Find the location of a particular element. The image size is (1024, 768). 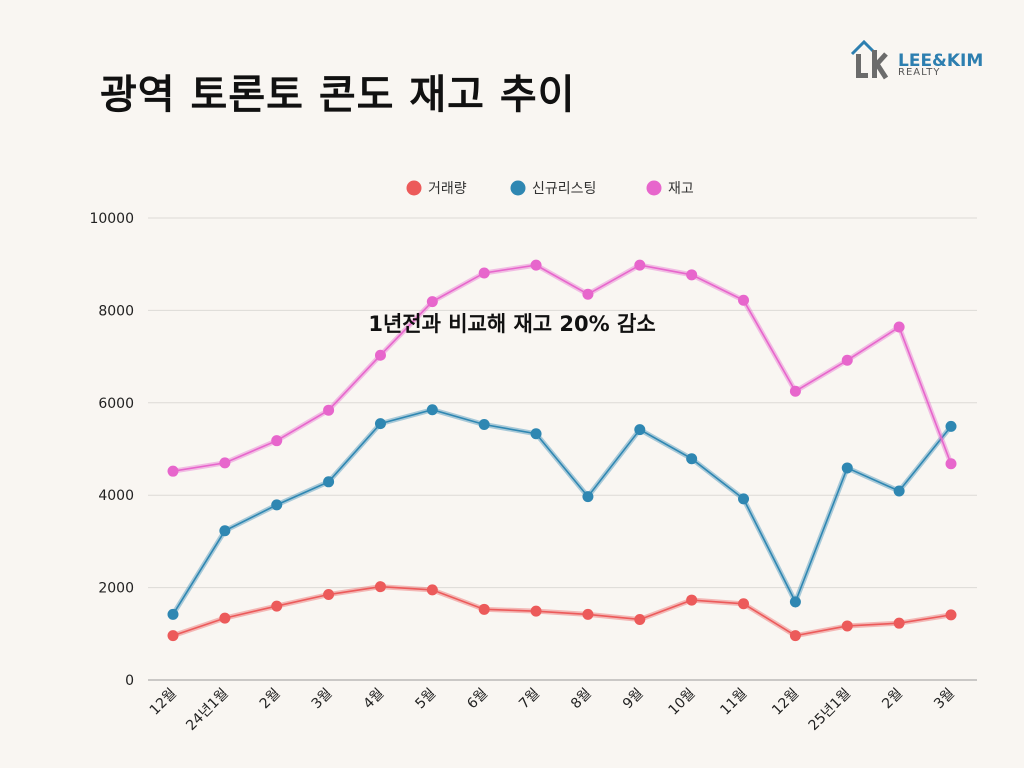

legend-item: 재고 is located at coordinates (670, 189).